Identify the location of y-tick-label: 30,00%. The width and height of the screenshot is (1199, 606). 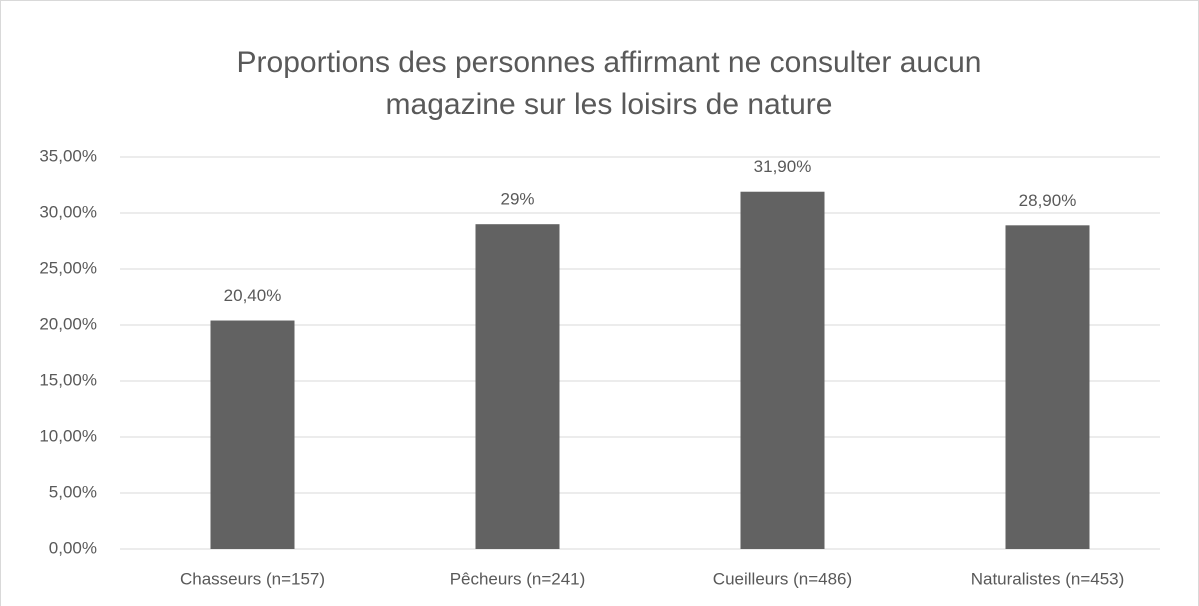
(68, 211).